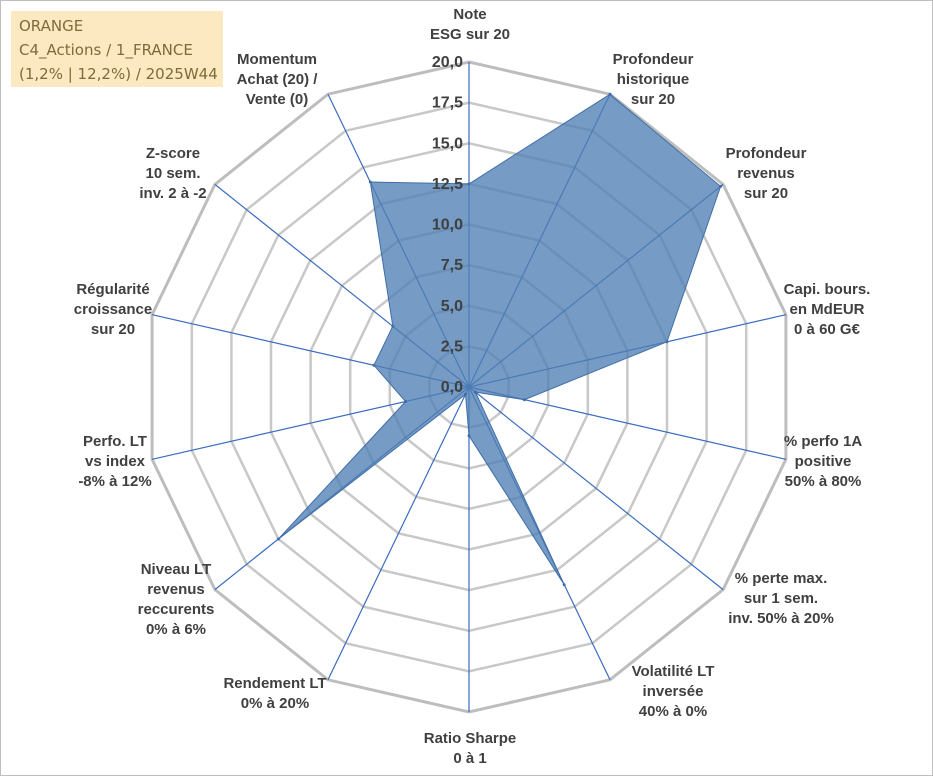  I want to click on axis-label-line: 0% à 6%, so click(176, 629).